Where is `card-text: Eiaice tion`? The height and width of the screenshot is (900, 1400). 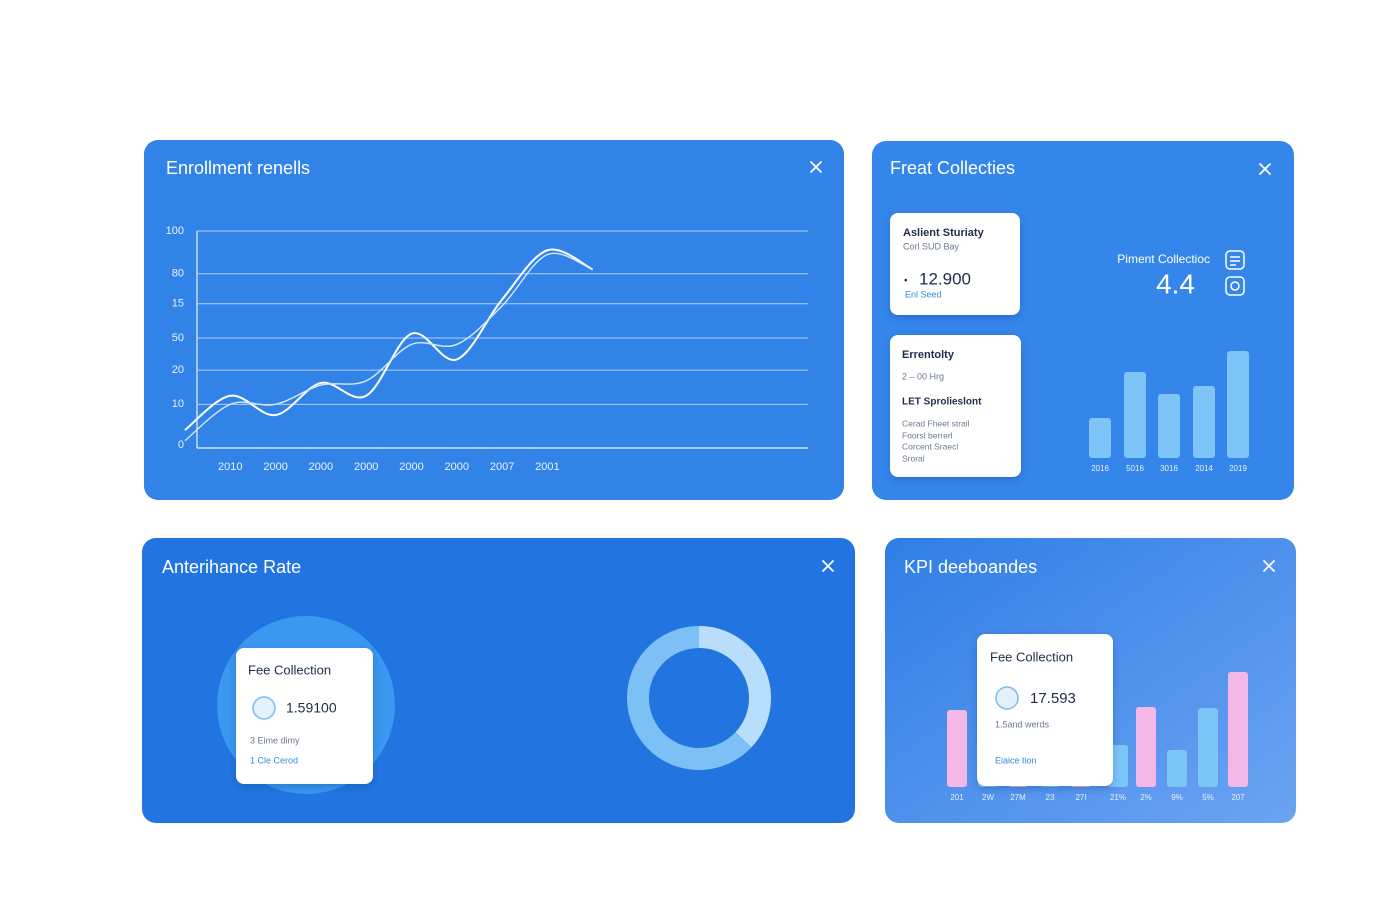 card-text: Eiaice tion is located at coordinates (1016, 760).